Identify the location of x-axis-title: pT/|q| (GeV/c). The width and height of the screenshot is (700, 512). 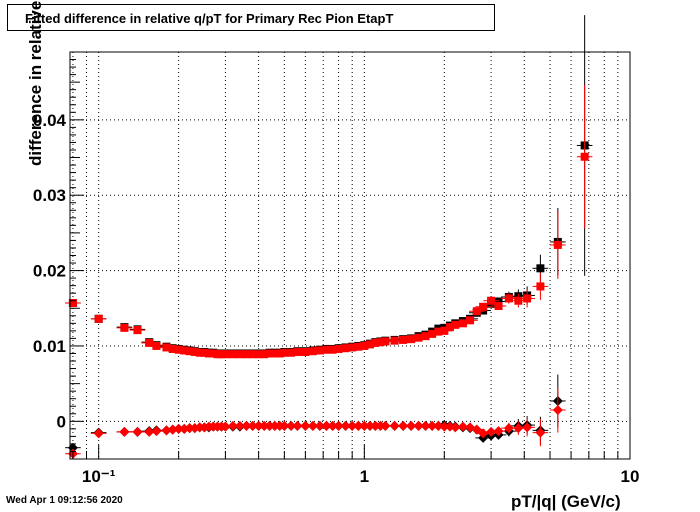
(566, 501).